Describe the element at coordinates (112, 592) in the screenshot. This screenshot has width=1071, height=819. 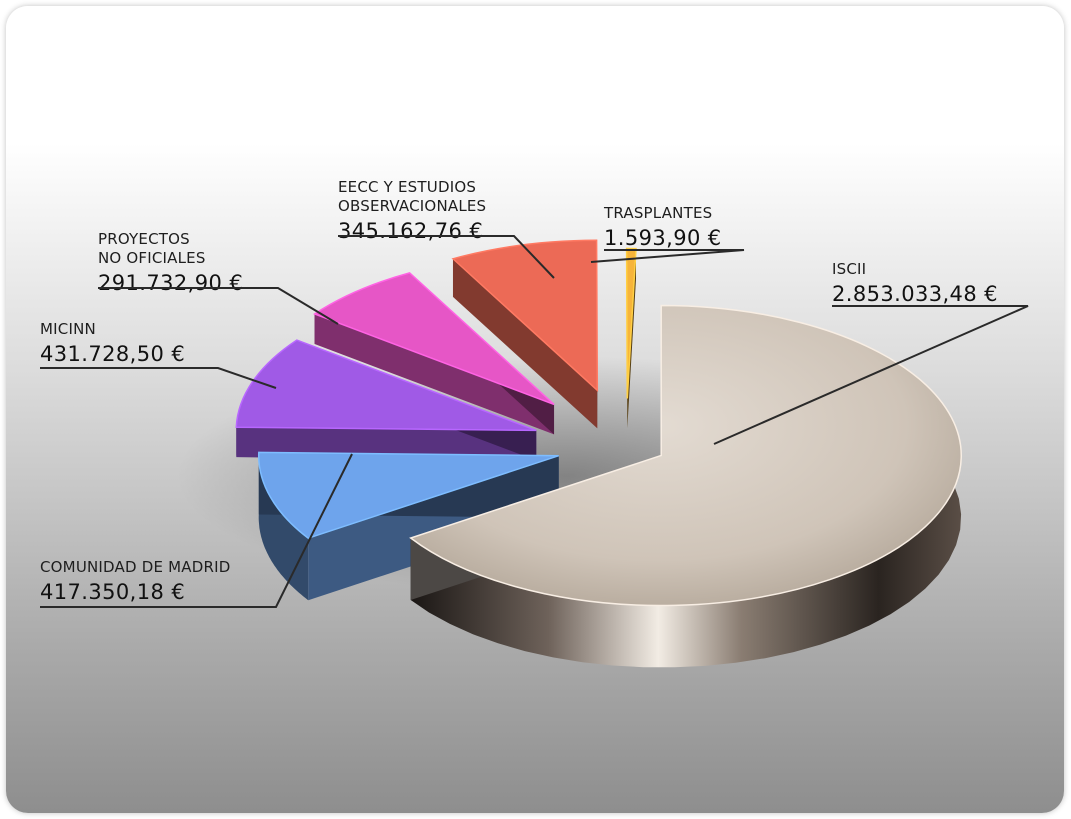
I see `slice-label-value: 417.350,18 €` at that location.